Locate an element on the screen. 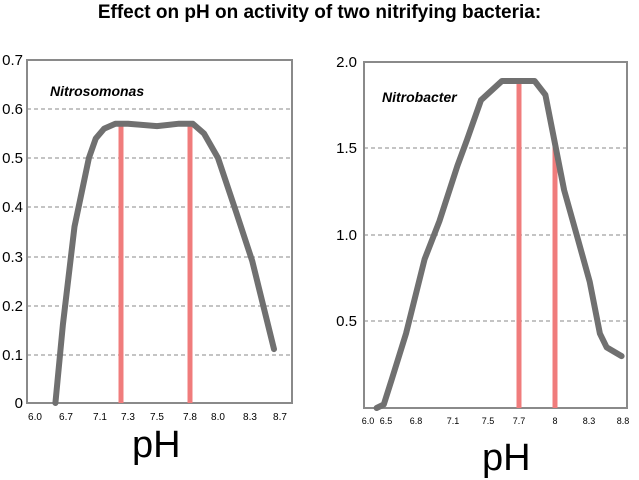  series-label: Nitrosomonas is located at coordinates (97, 91).